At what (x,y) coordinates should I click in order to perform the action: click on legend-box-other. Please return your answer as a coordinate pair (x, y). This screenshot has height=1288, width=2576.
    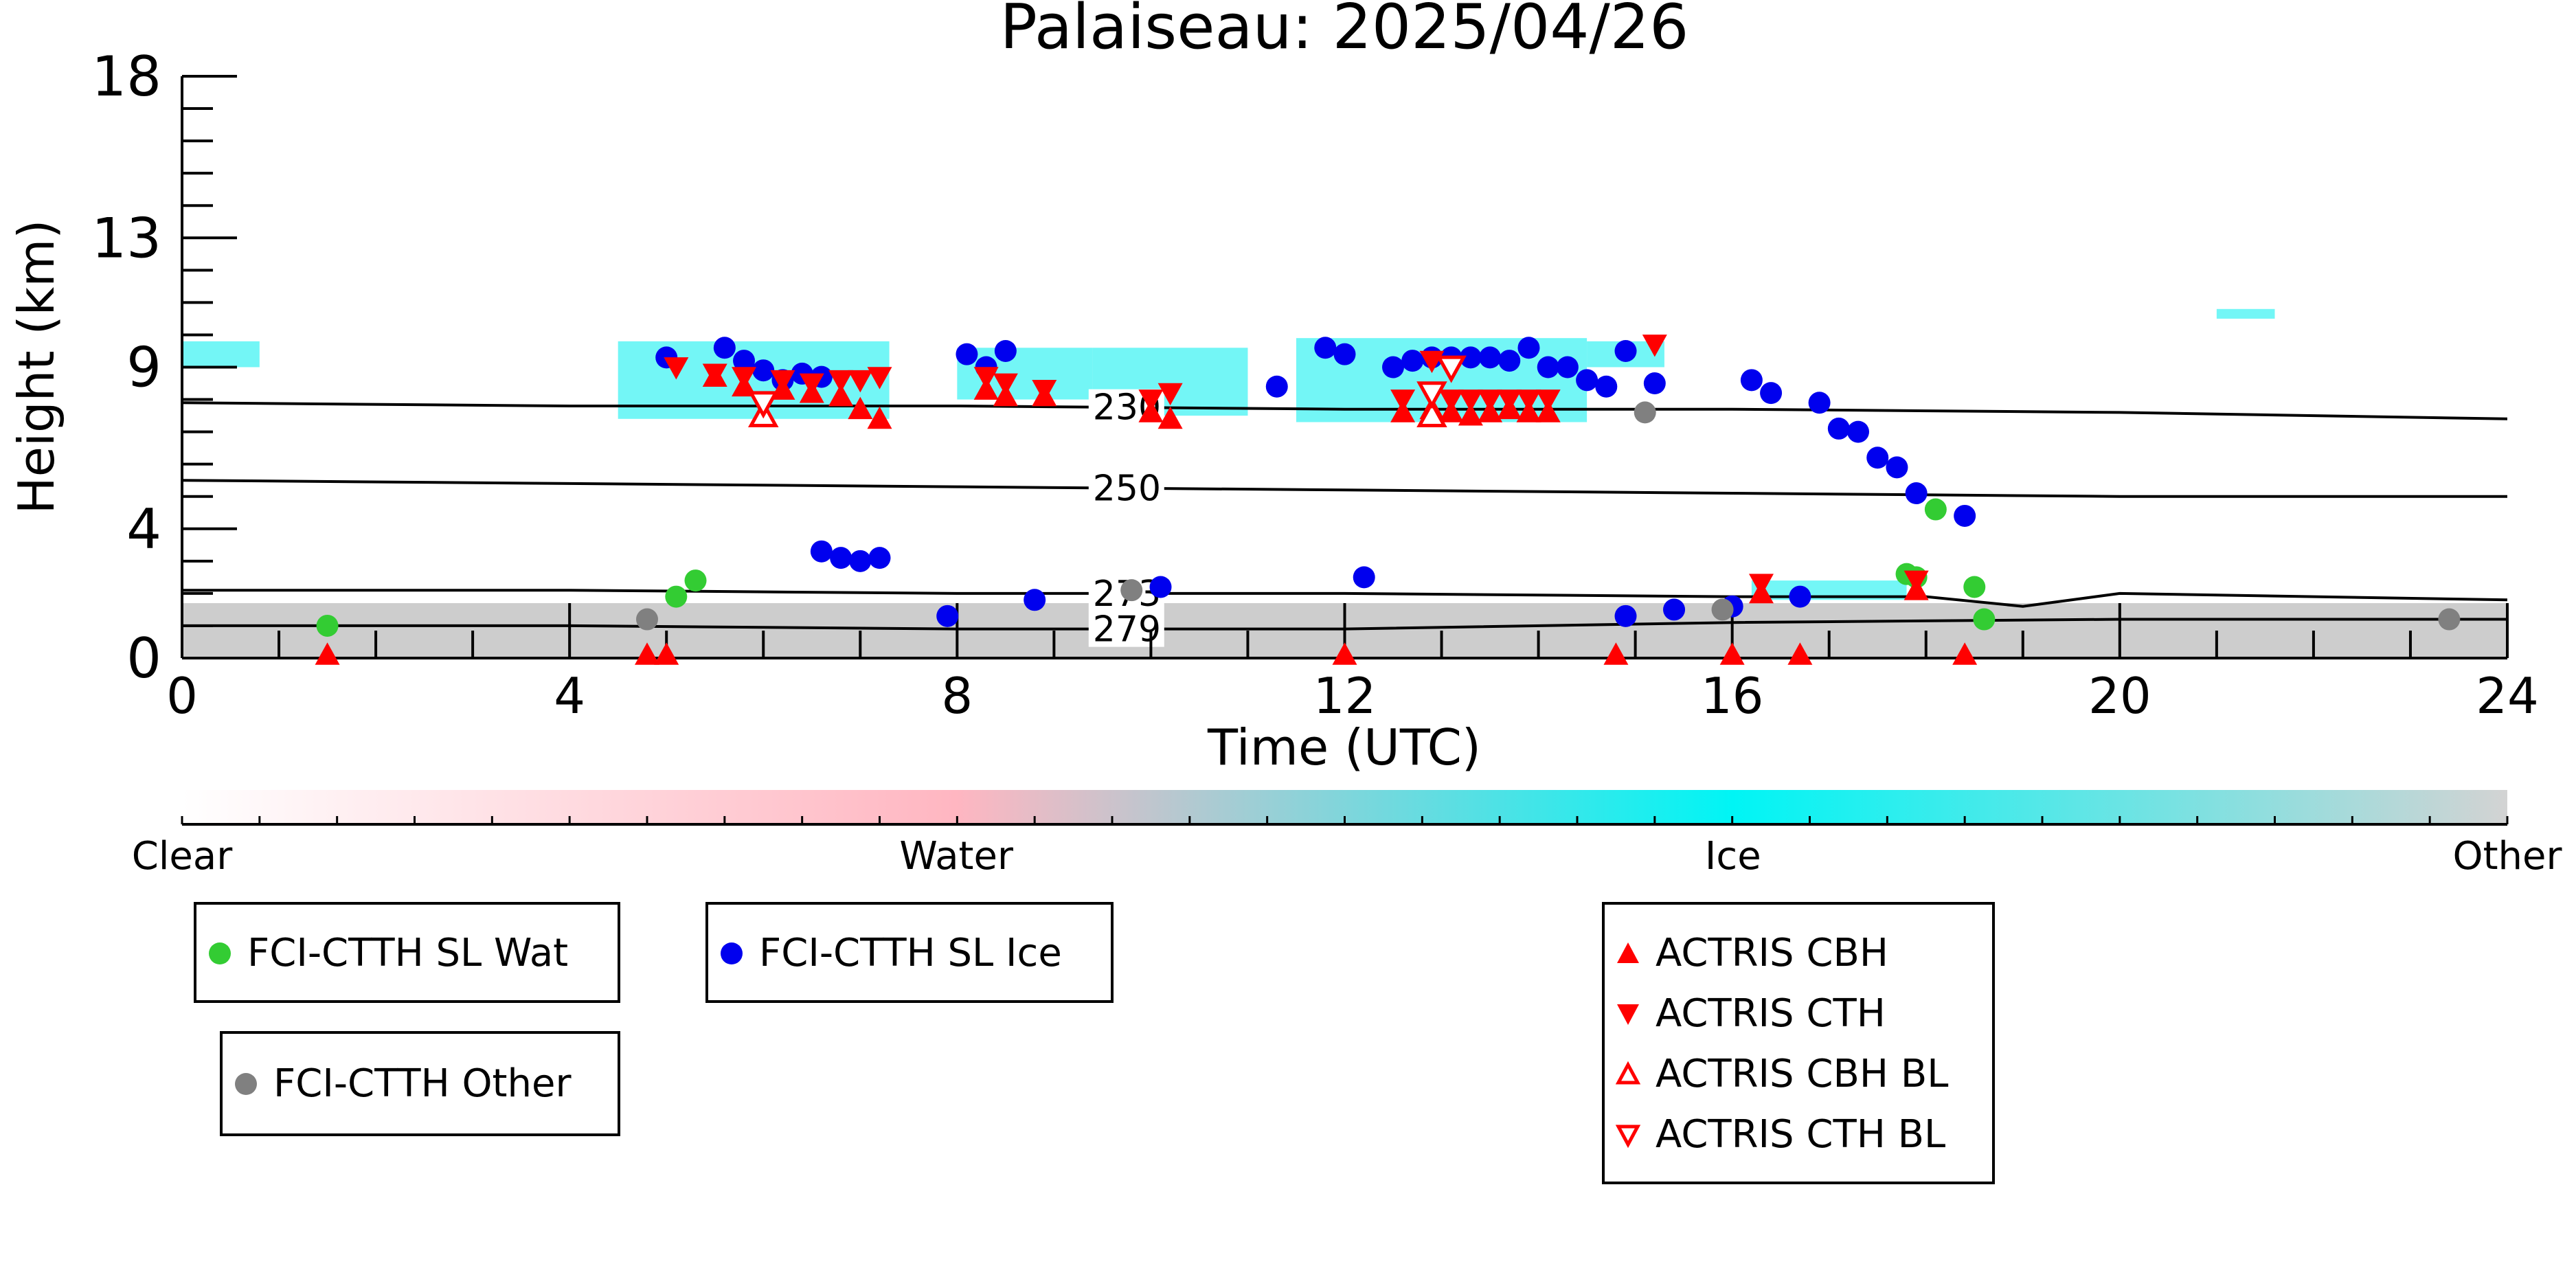
    Looking at the image, I should click on (420, 1083).